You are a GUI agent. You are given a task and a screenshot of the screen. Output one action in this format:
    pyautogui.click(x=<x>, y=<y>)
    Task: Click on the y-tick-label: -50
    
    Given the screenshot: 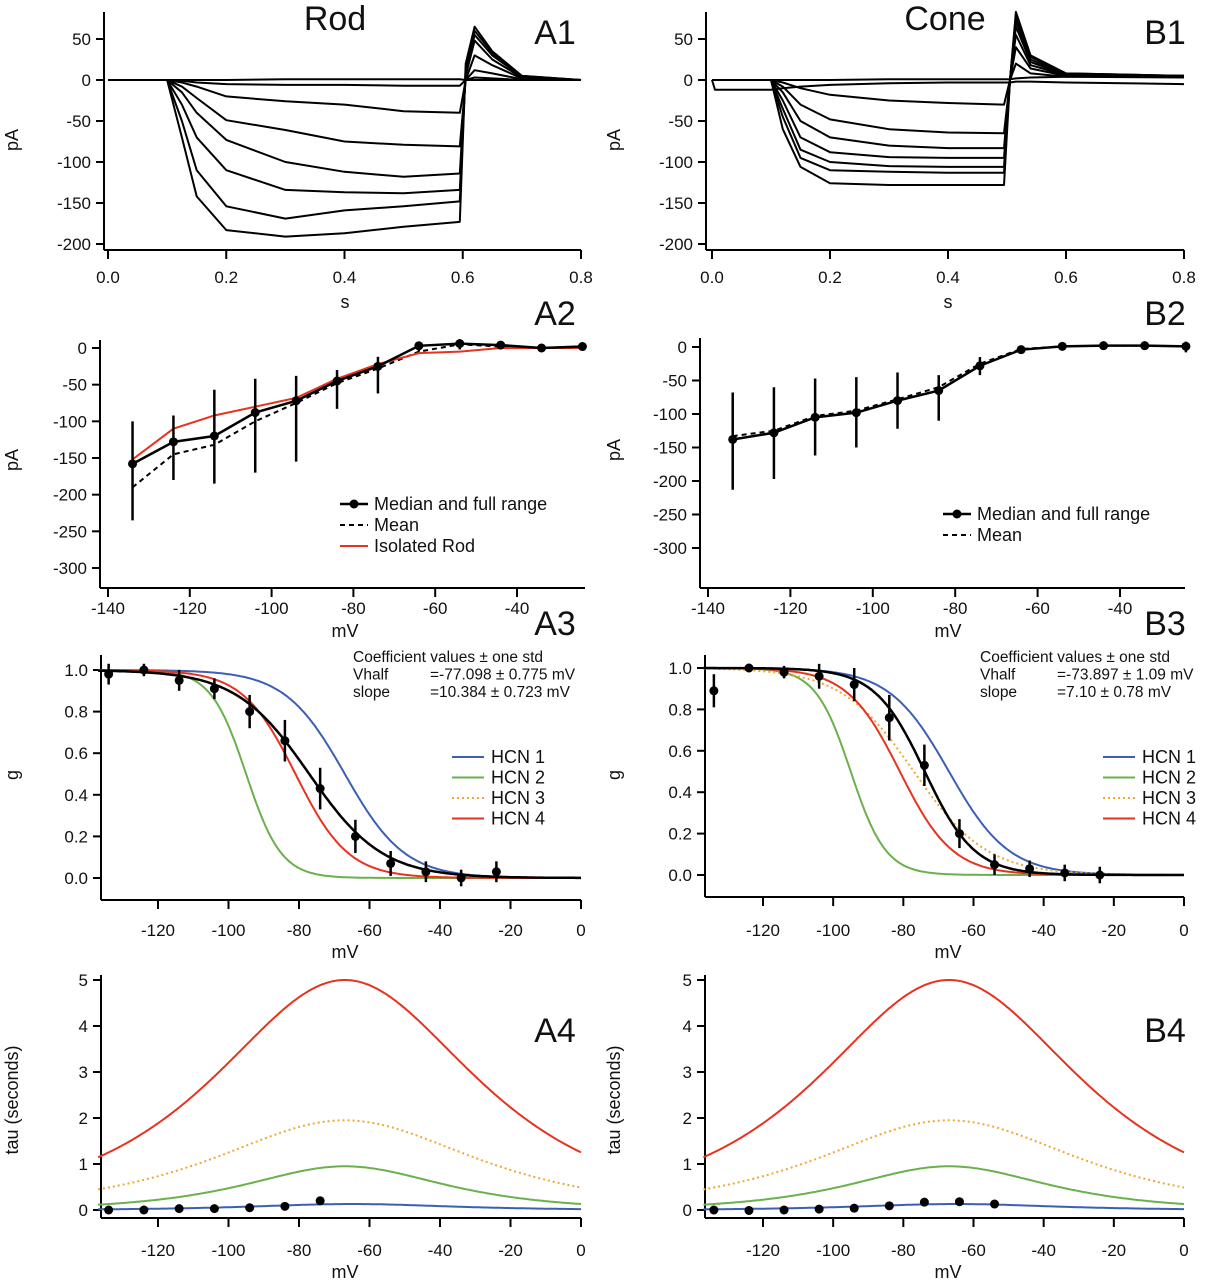 What is the action you would take?
    pyautogui.click(x=74, y=385)
    